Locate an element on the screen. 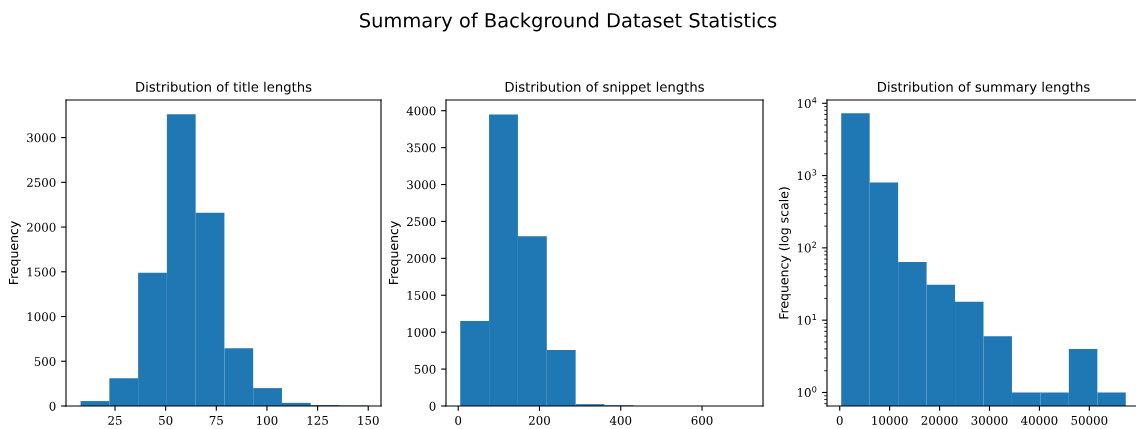 This screenshot has height=429, width=1136. y-tick-label: 10$^{1}$ is located at coordinates (807, 319).